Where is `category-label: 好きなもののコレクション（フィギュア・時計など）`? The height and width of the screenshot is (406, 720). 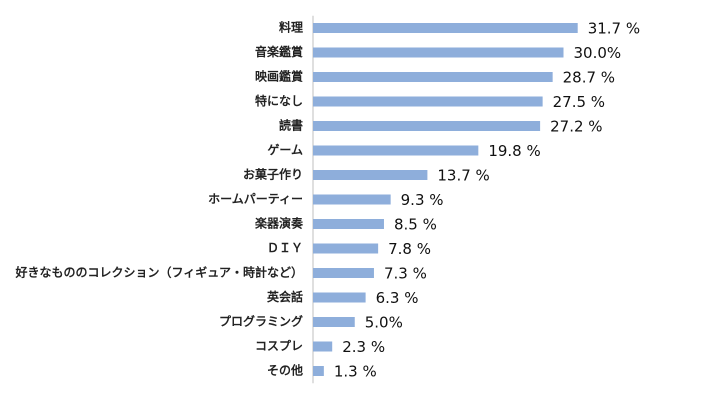
category-label: 好きなもののコレクション（フィギュア・時計など） is located at coordinates (158, 272).